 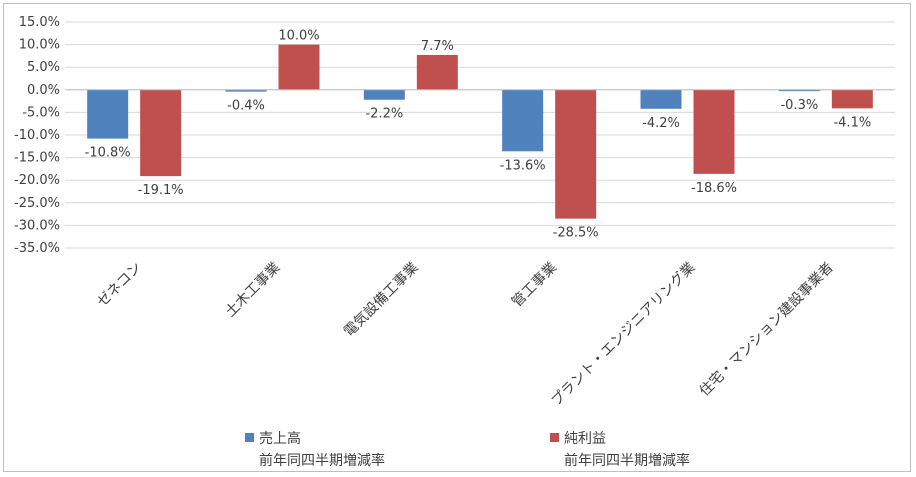 I want to click on category-label: ゼネコン, so click(x=119, y=285).